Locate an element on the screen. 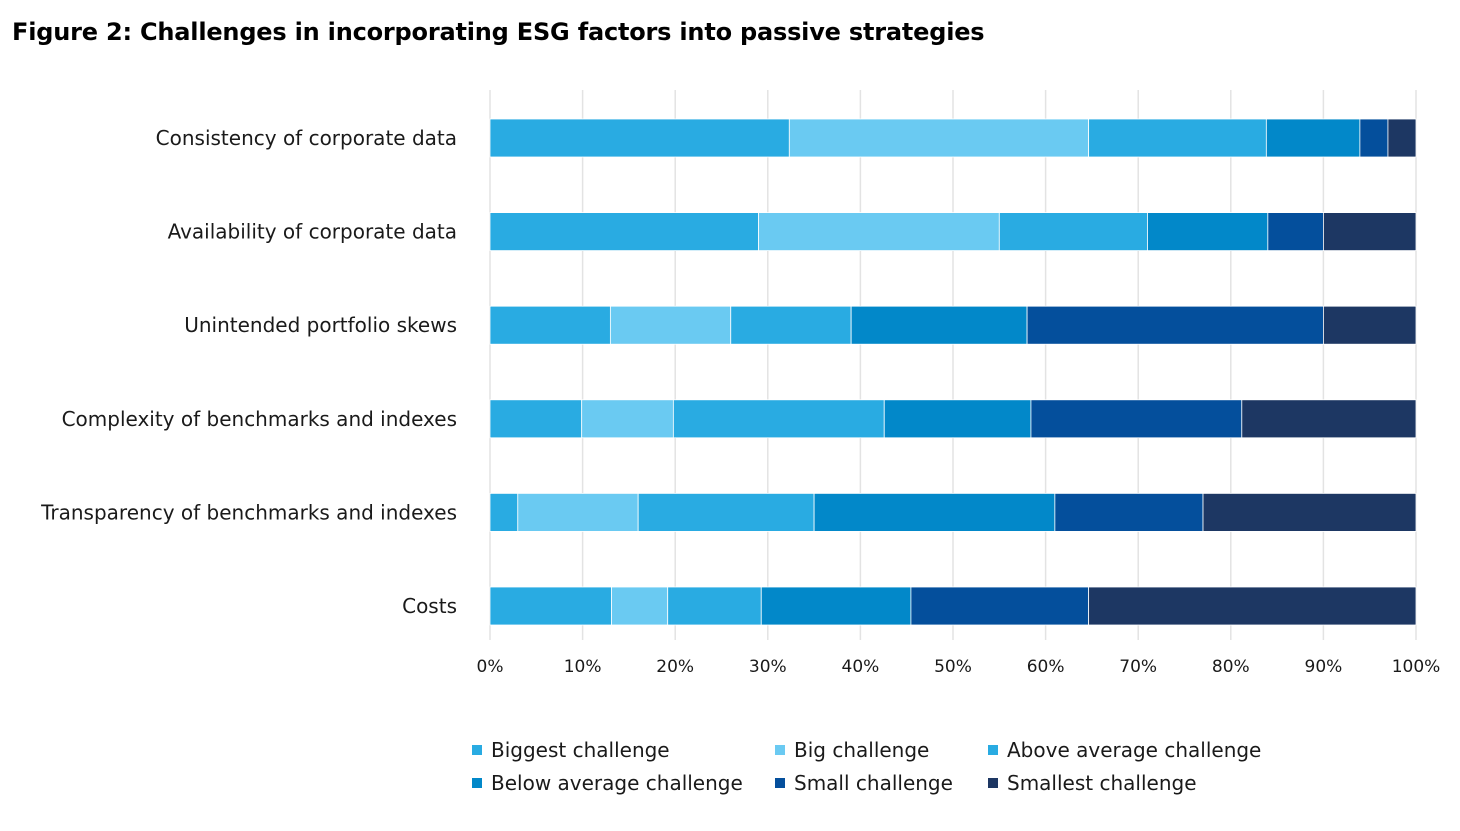 This screenshot has width=1460, height=831. x-tick-label: 40% is located at coordinates (861, 667).